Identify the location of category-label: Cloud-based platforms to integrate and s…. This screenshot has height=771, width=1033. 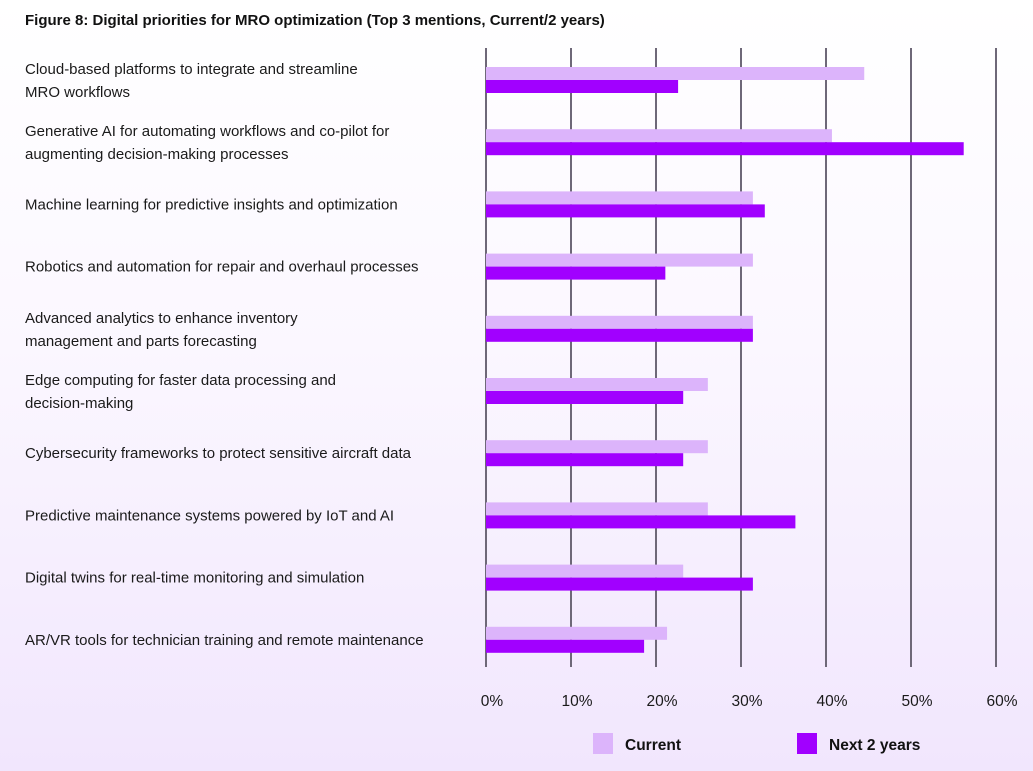
(191, 69).